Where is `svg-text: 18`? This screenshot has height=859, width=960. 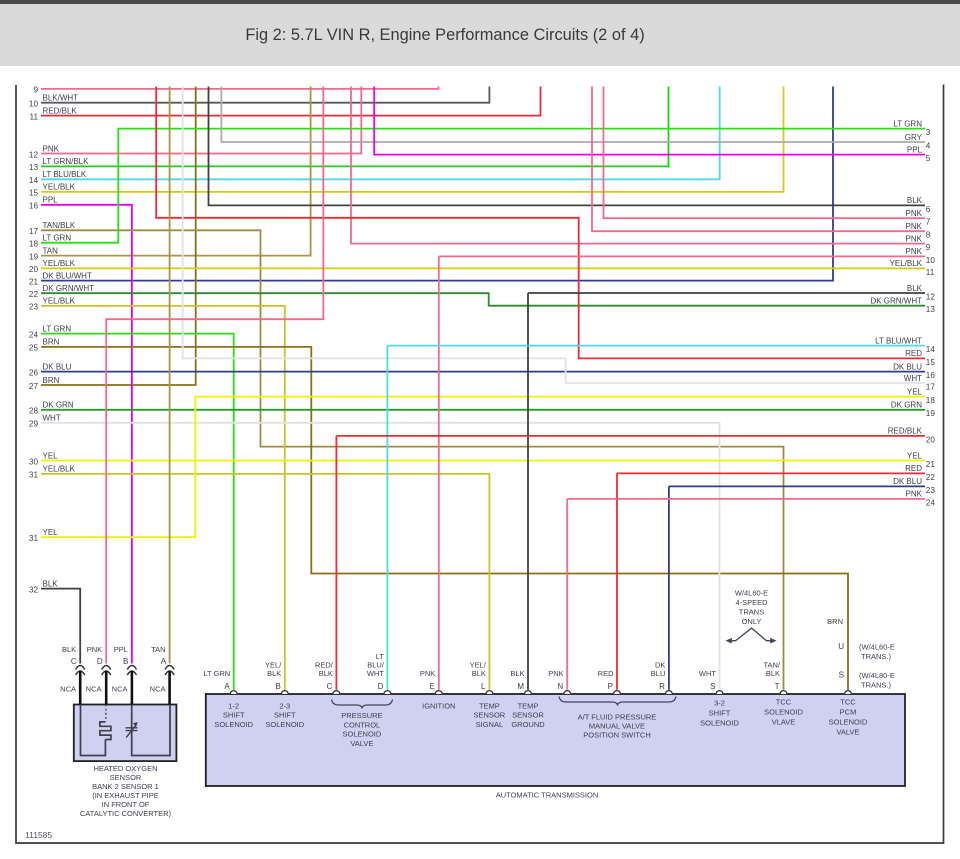 svg-text: 18 is located at coordinates (931, 400).